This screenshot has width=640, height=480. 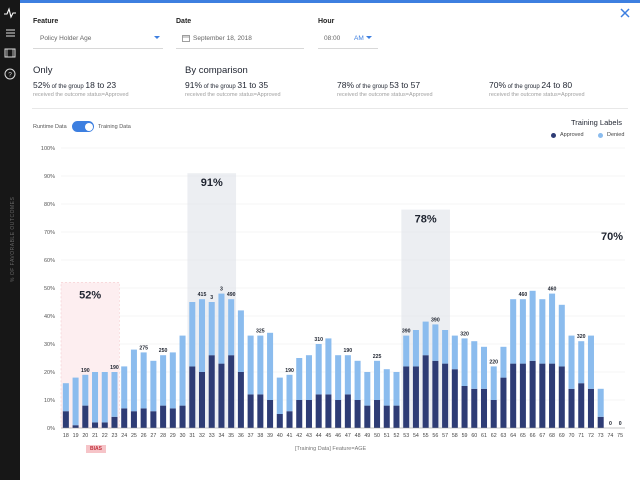 I want to click on comparison-stat-3: 70% of the group 24 to 80, so click(x=530, y=85).